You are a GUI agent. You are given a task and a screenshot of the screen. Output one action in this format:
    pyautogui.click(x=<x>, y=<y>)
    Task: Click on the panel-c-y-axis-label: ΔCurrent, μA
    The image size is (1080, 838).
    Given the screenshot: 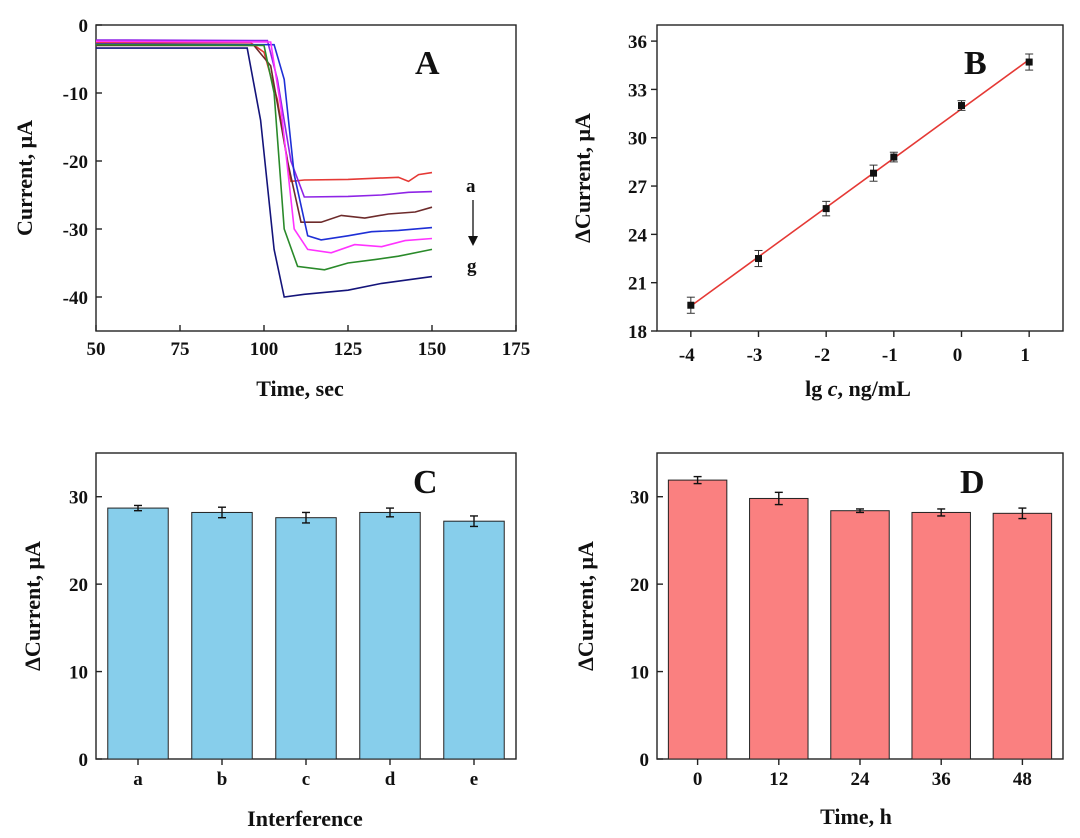 What is the action you would take?
    pyautogui.click(x=32, y=606)
    